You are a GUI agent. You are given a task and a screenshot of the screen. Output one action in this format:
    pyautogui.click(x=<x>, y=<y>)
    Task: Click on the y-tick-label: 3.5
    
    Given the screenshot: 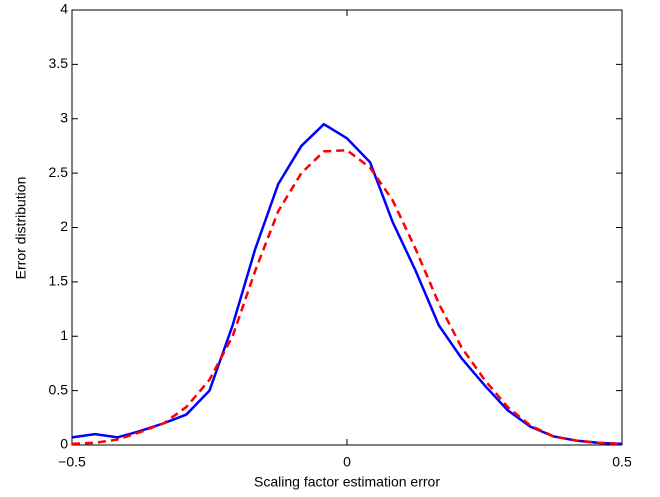 What is the action you would take?
    pyautogui.click(x=59, y=63)
    